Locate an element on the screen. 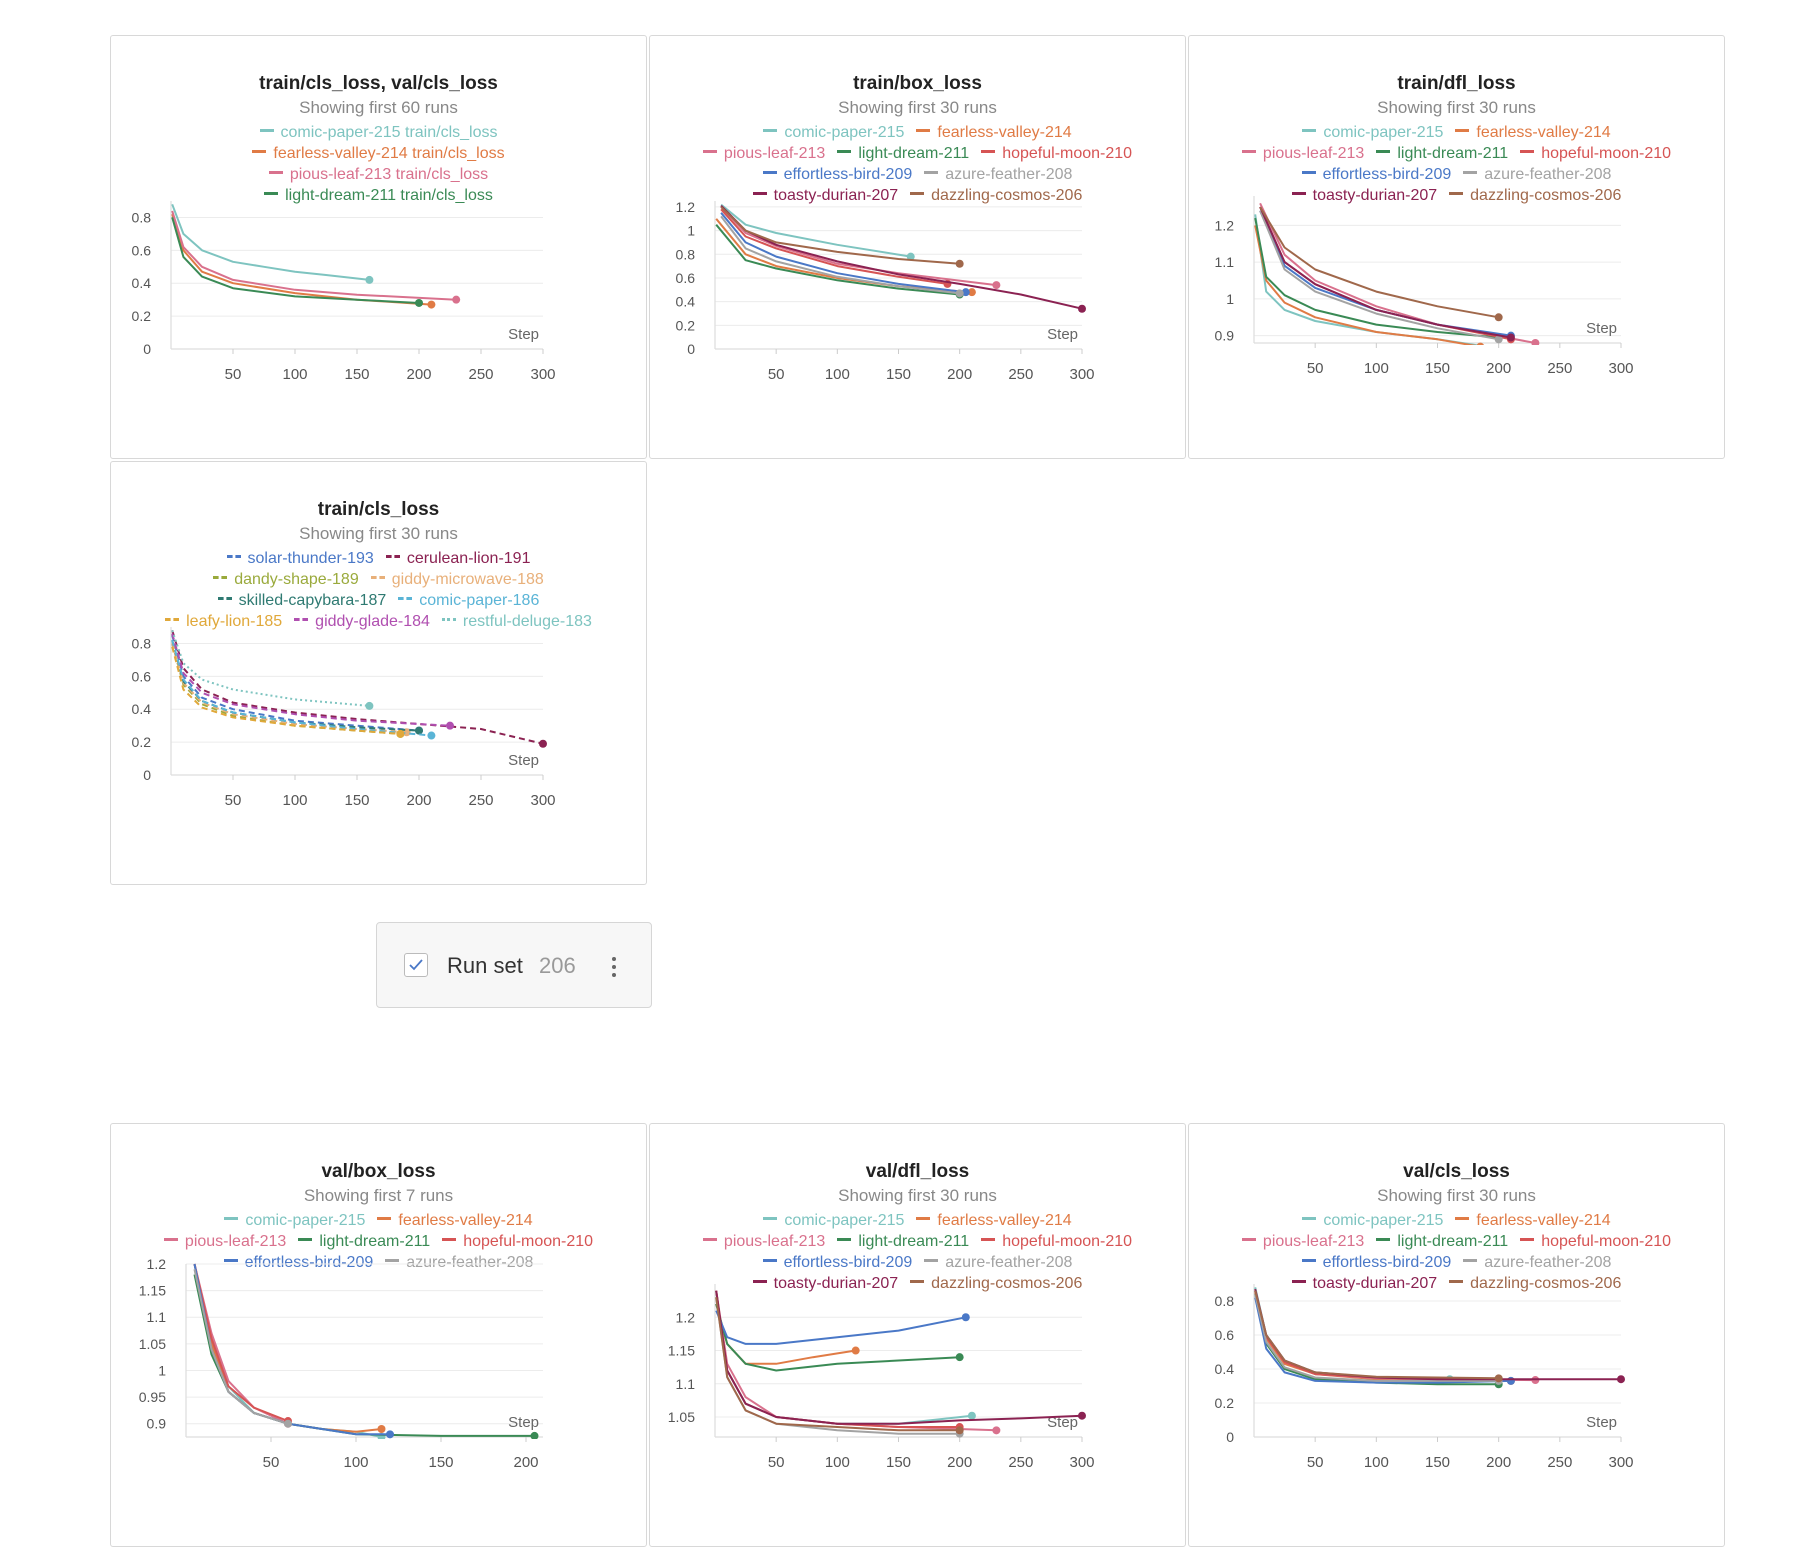 This screenshot has width=1814, height=1548. x-tick-label: 100 is located at coordinates (355, 1462).